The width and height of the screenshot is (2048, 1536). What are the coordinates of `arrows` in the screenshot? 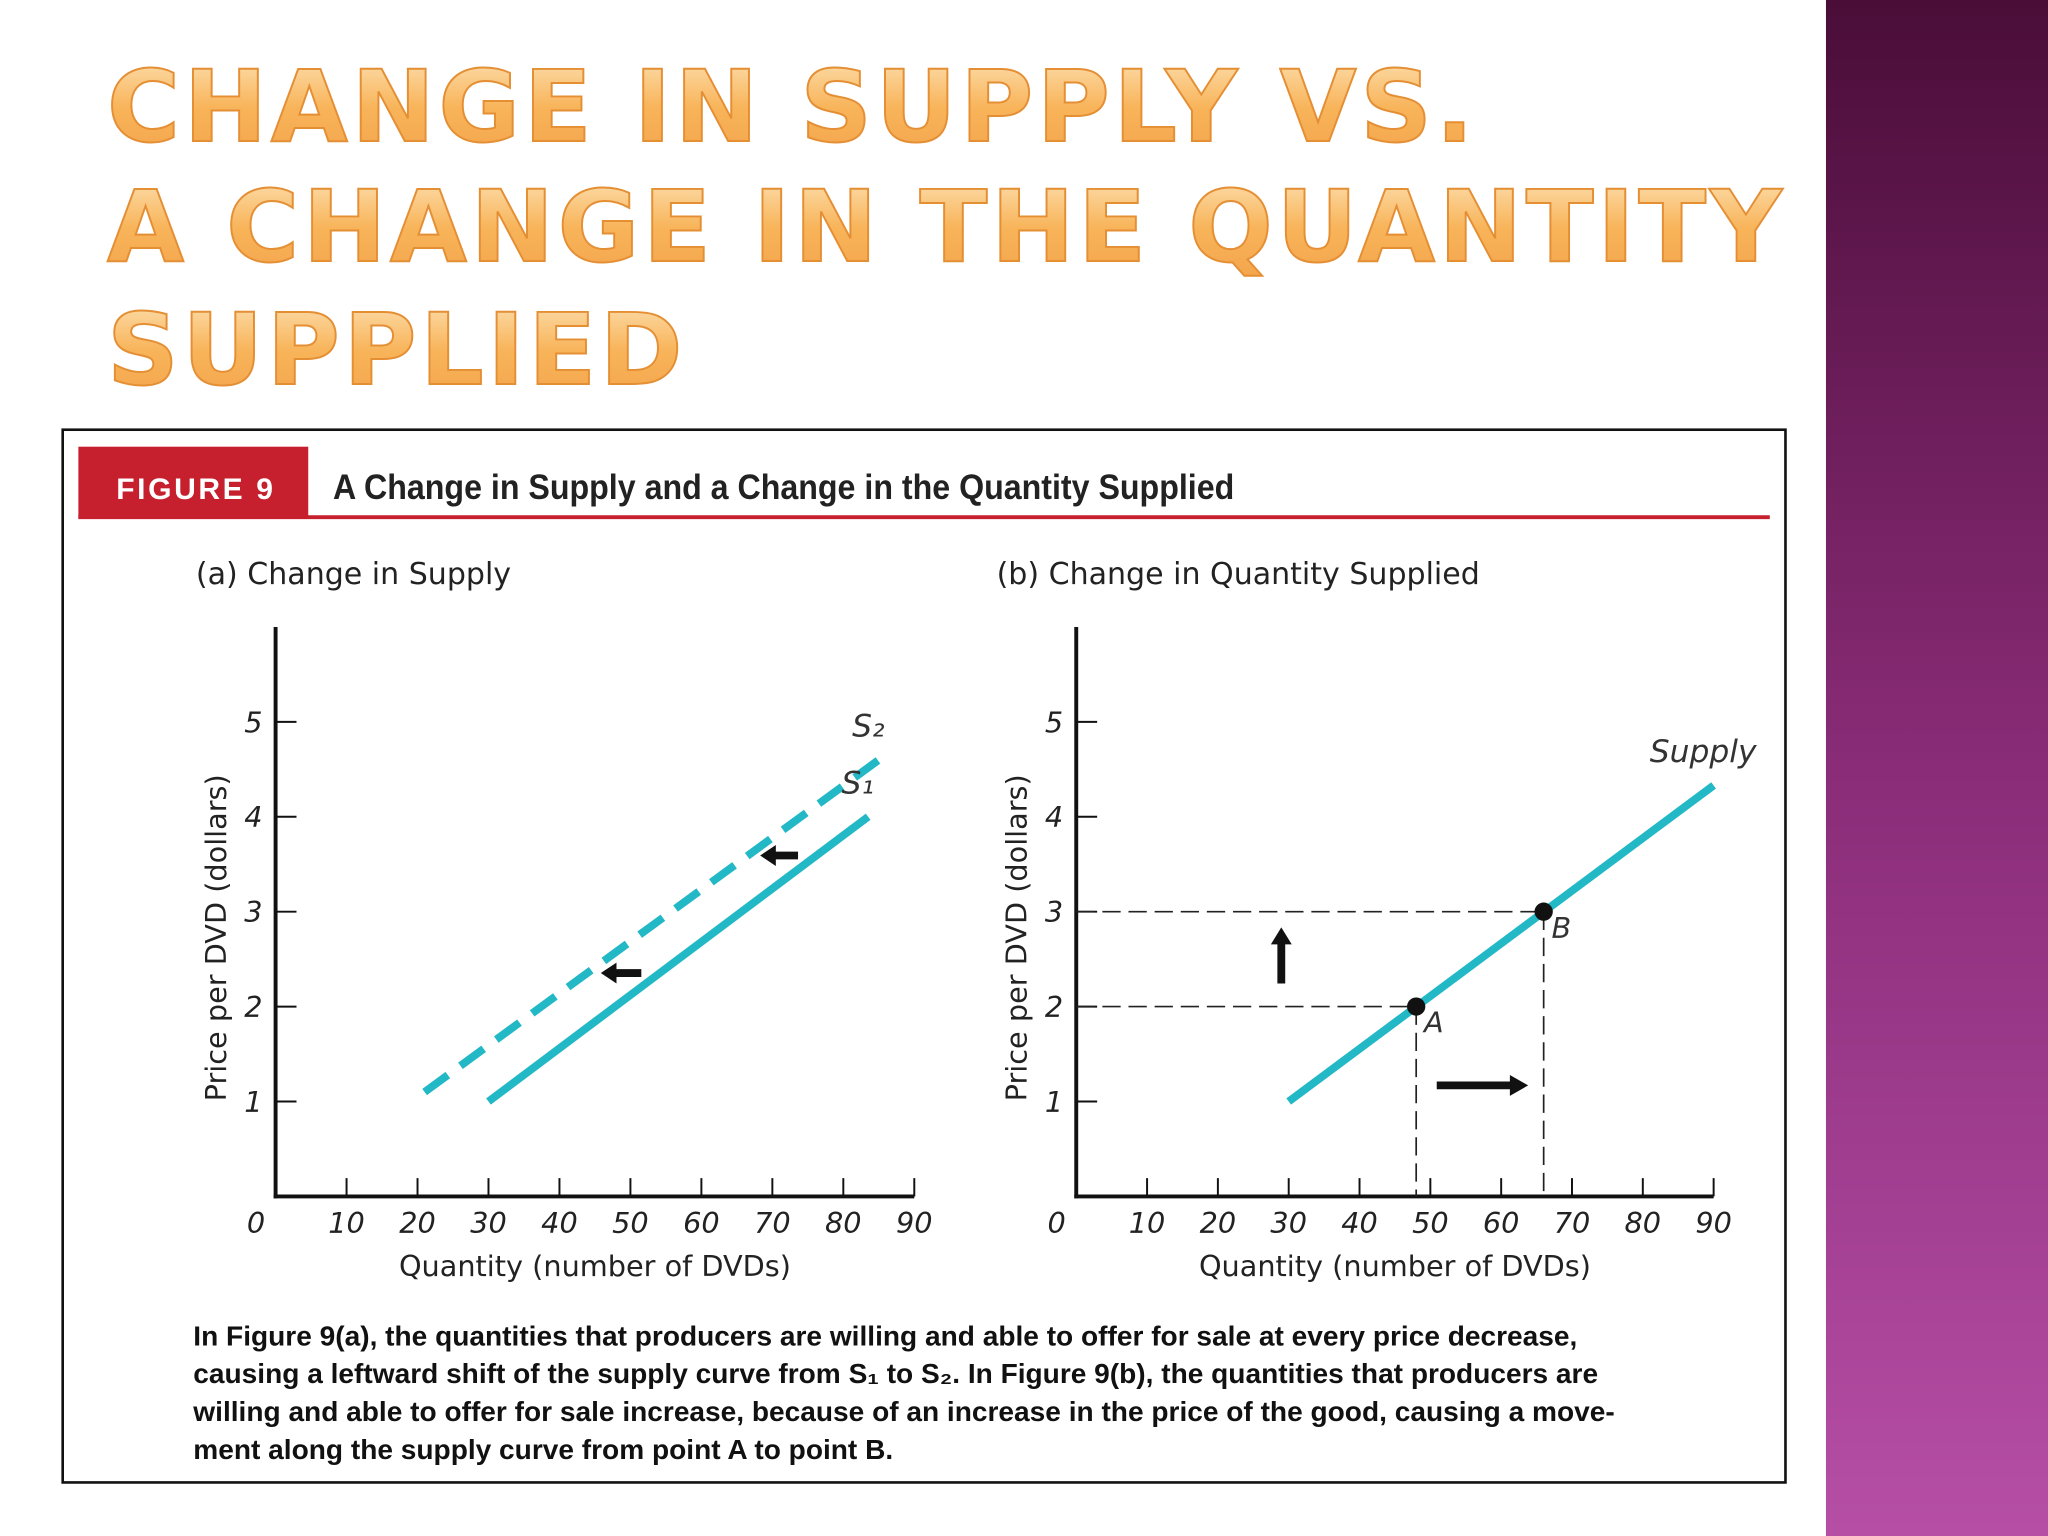 It's located at (1064, 970).